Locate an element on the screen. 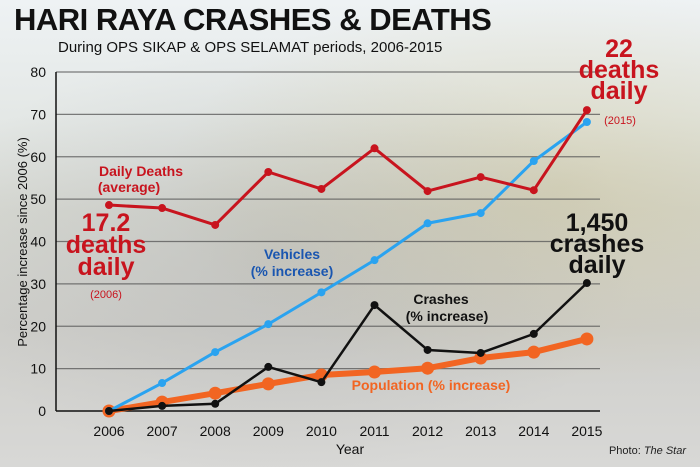  crashes-2015-annotation: daily is located at coordinates (597, 265).